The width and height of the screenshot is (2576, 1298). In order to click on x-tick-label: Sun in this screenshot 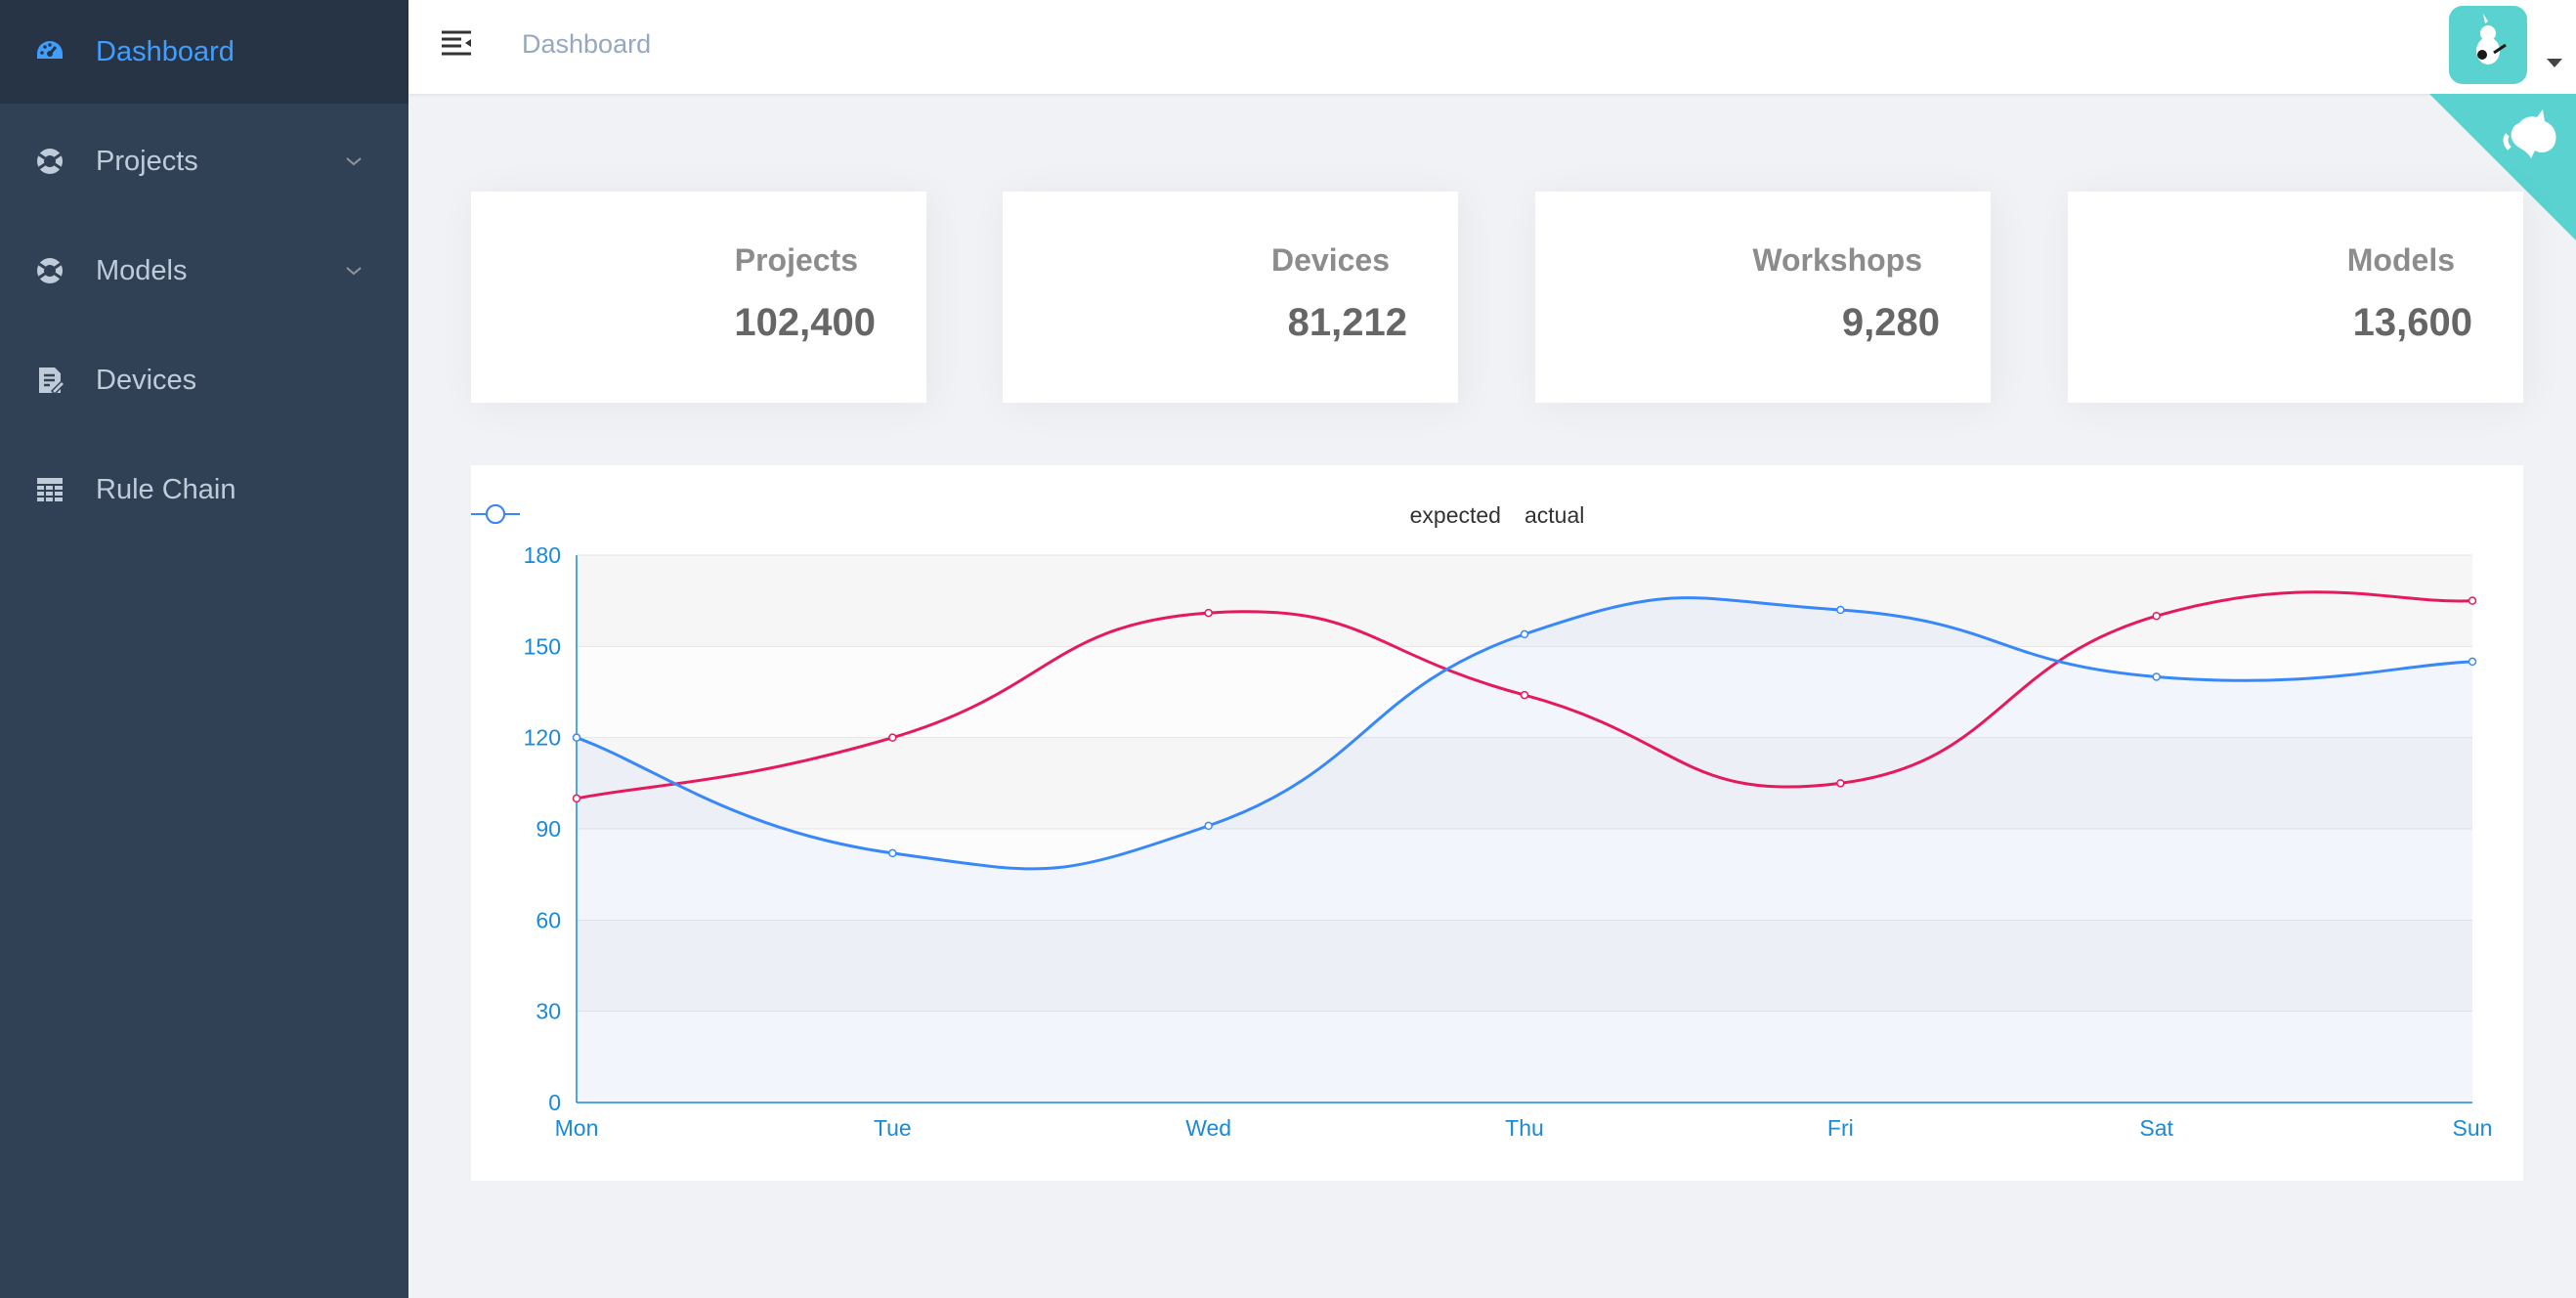, I will do `click(2473, 1128)`.